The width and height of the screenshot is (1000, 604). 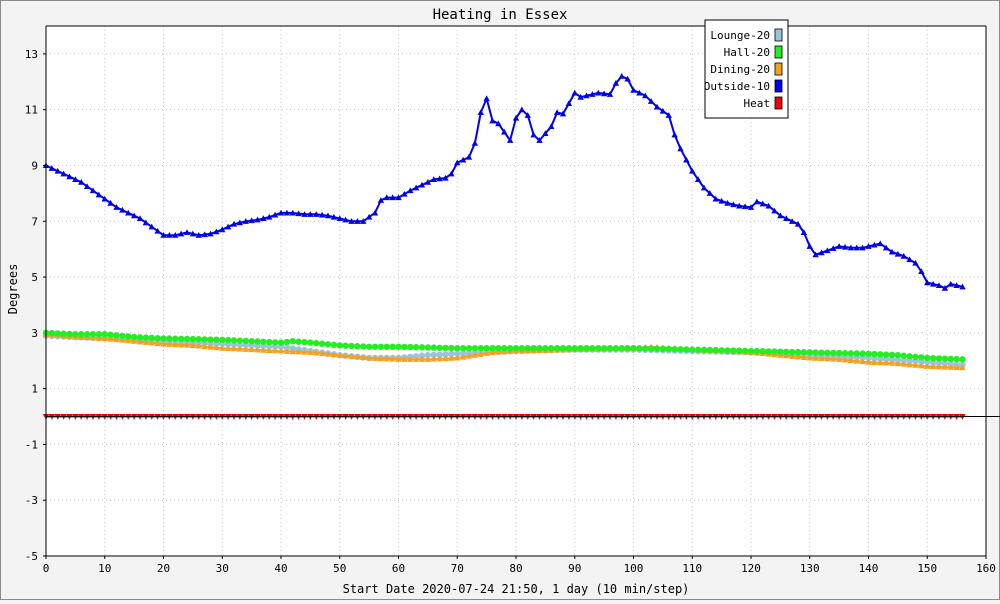 I want to click on y-tick-label: -5, so click(x=31, y=556).